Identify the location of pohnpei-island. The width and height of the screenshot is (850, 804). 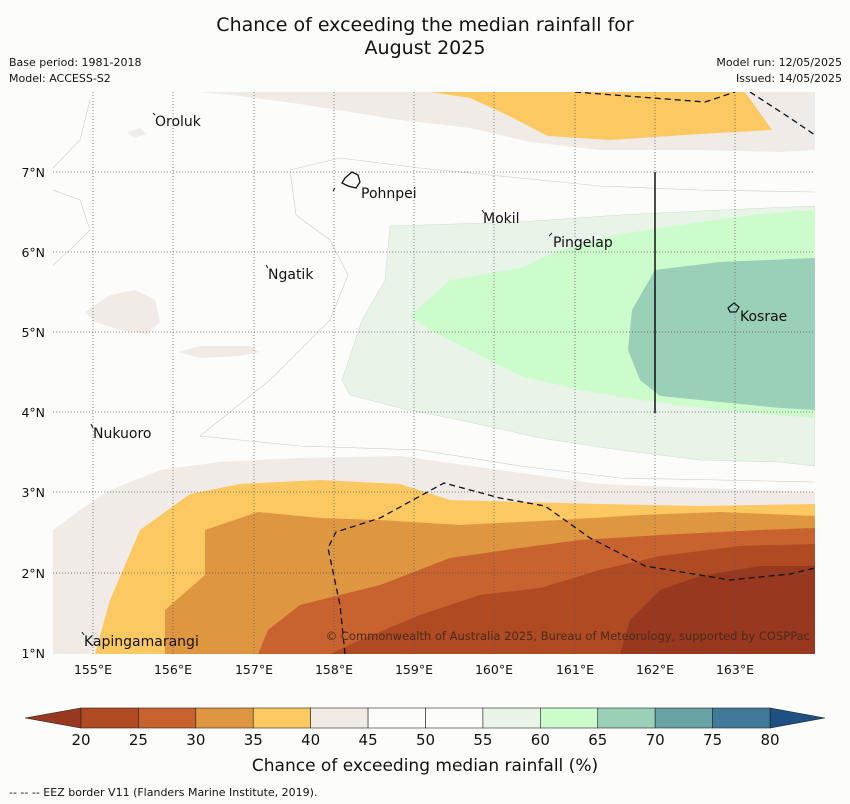
(351, 180).